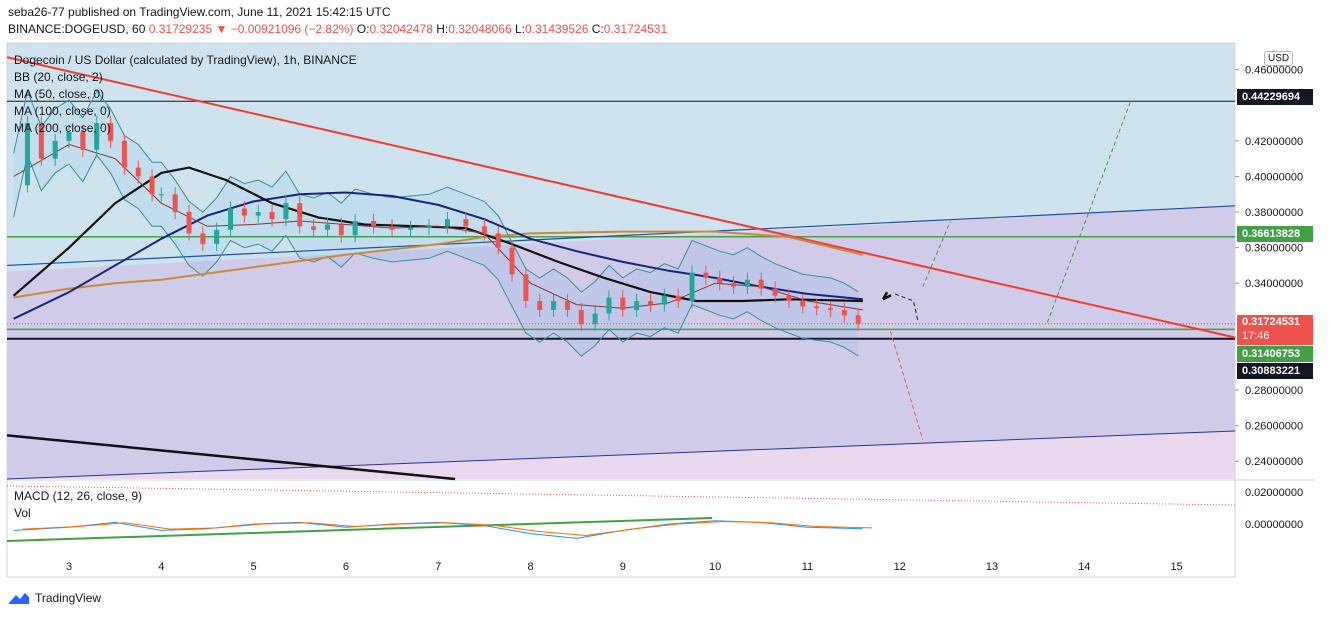 The image size is (1330, 617). Describe the element at coordinates (900, 567) in the screenshot. I see `x-tick-label: 12` at that location.